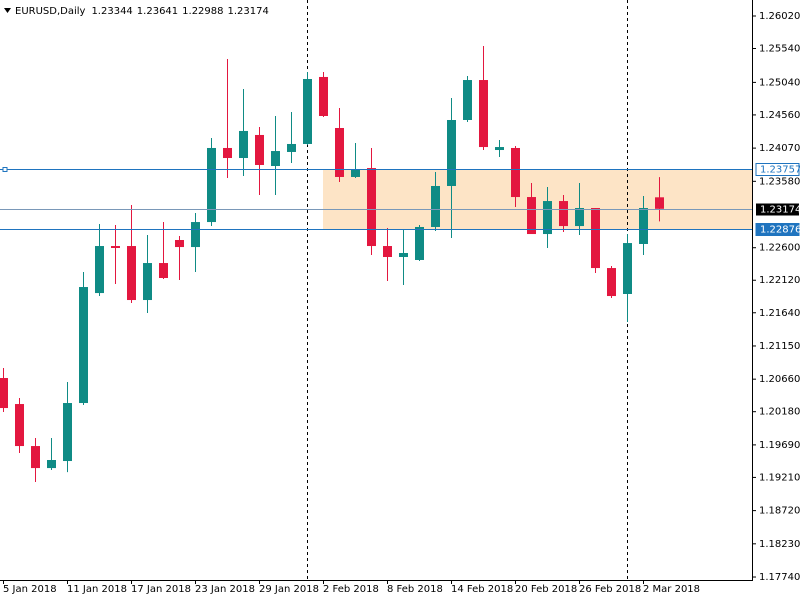 The width and height of the screenshot is (800, 600). Describe the element at coordinates (5, 169) in the screenshot. I see `level-anchor` at that location.